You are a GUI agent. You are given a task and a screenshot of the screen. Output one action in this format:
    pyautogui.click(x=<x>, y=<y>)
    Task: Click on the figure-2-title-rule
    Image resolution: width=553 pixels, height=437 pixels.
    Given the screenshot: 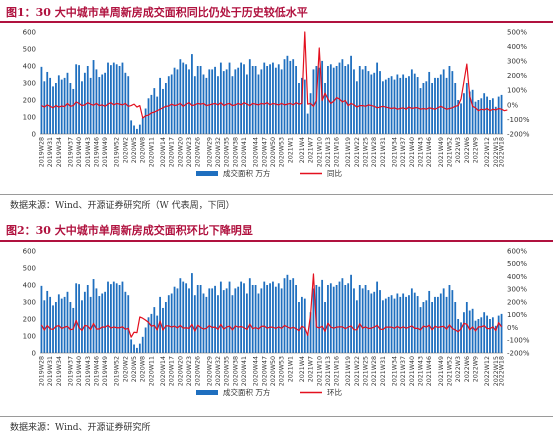 What is the action you would take?
    pyautogui.click(x=276, y=241)
    